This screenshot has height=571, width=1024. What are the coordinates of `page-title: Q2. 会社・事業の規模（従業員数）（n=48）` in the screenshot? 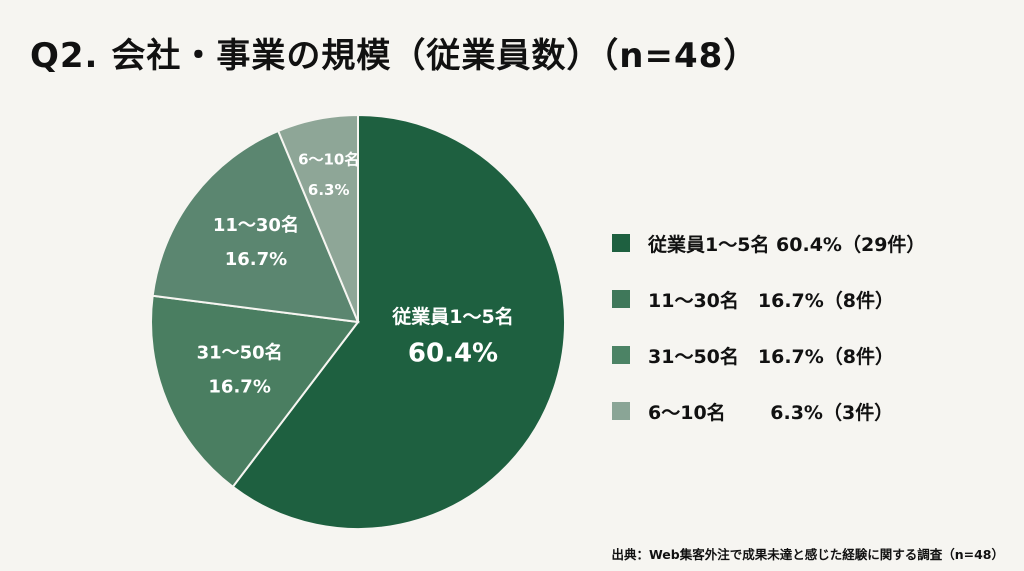 It's located at (394, 56).